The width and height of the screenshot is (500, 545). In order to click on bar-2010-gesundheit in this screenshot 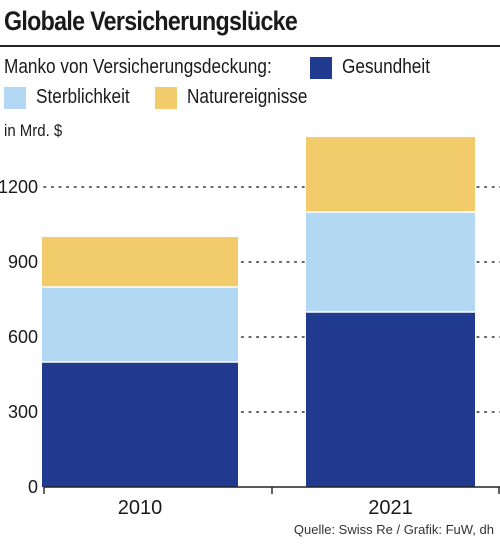, I will do `click(140, 424)`.